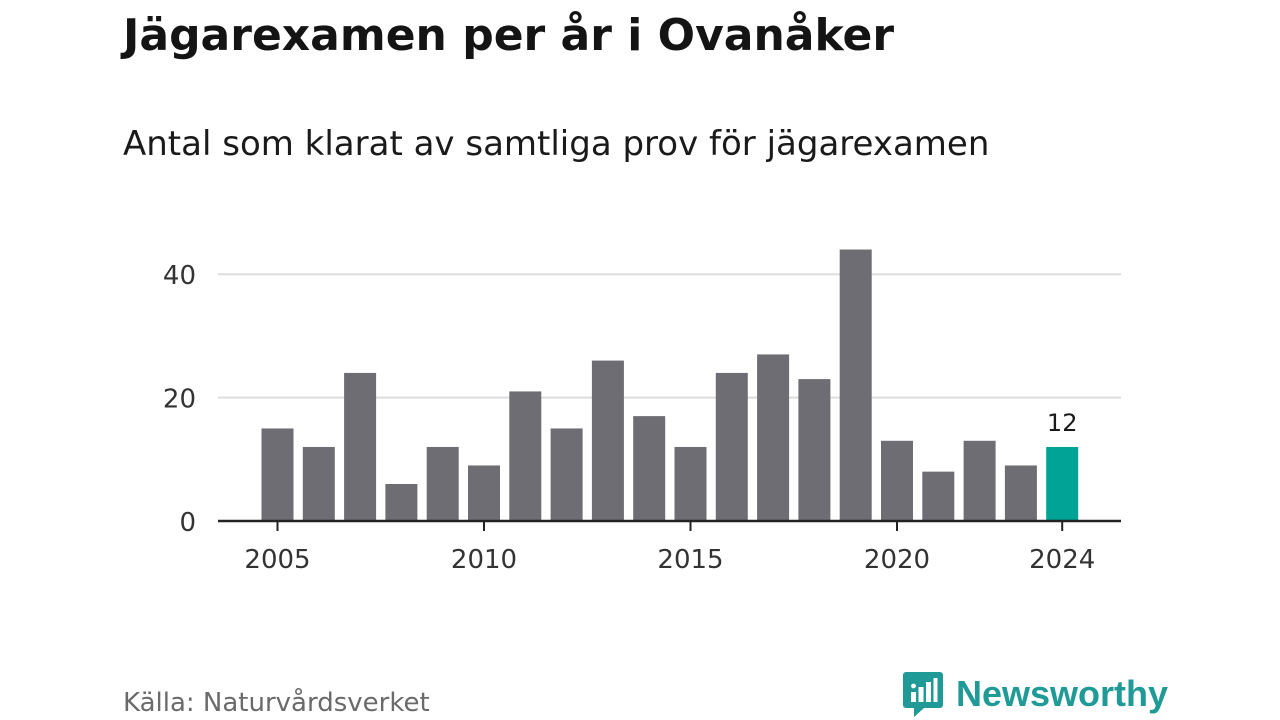 The height and width of the screenshot is (720, 1280). I want to click on brand-logo: Newsworthy, so click(1035, 694).